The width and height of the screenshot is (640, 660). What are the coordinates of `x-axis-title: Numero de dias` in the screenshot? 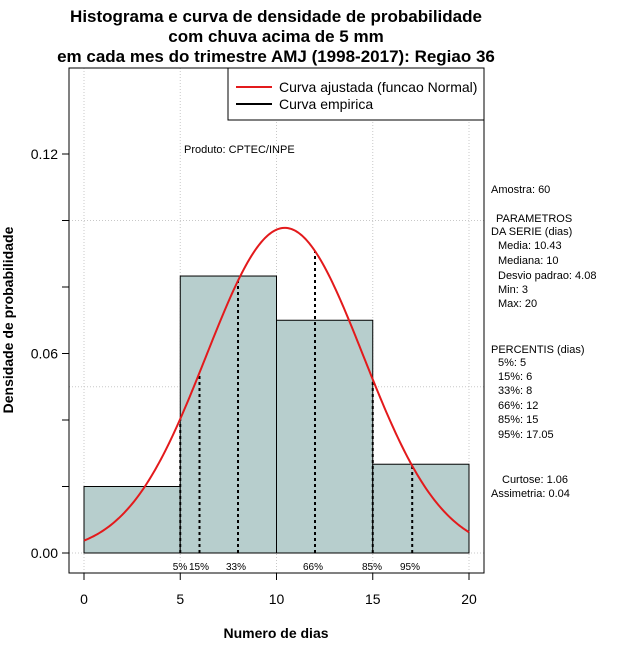 It's located at (275, 633).